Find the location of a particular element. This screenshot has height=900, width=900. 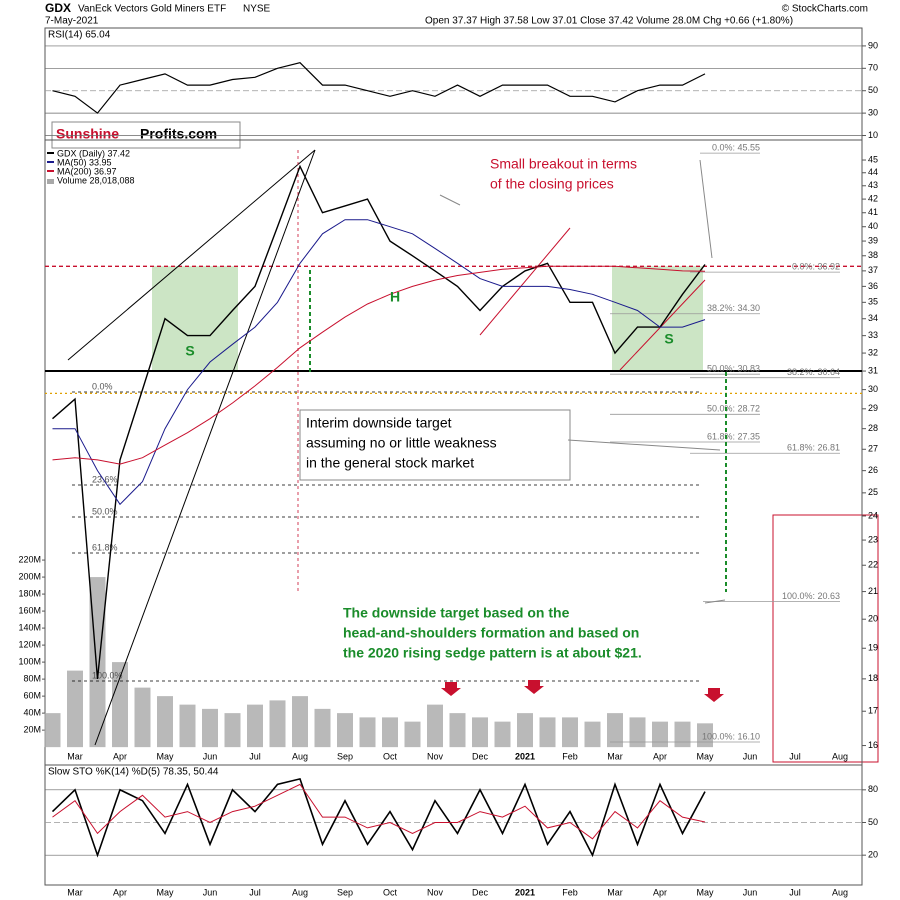

legend-entry: MA(50) 33.95 is located at coordinates (84, 162).